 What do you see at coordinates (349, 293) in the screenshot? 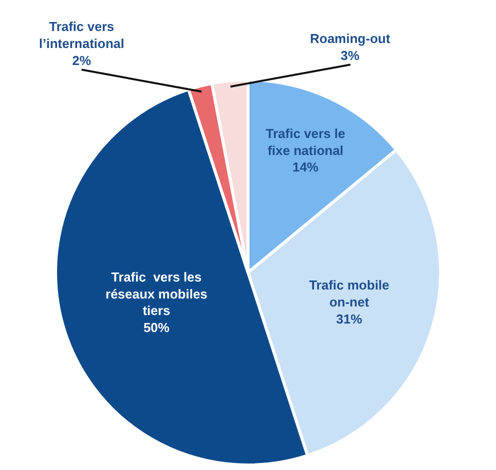
I see `slice-label: Trafic mobile on-net` at bounding box center [349, 293].